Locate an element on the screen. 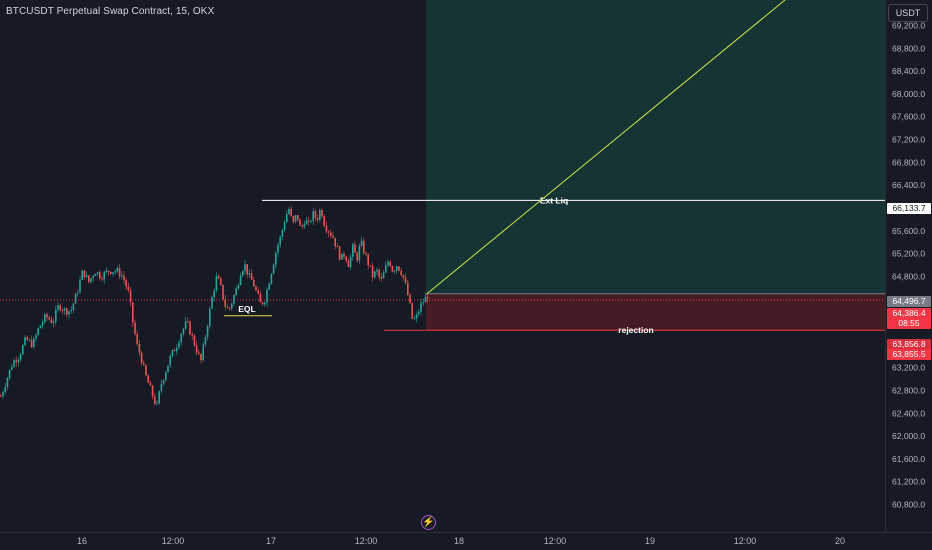  stop-price-tag-2: 63,855.5 is located at coordinates (909, 354).